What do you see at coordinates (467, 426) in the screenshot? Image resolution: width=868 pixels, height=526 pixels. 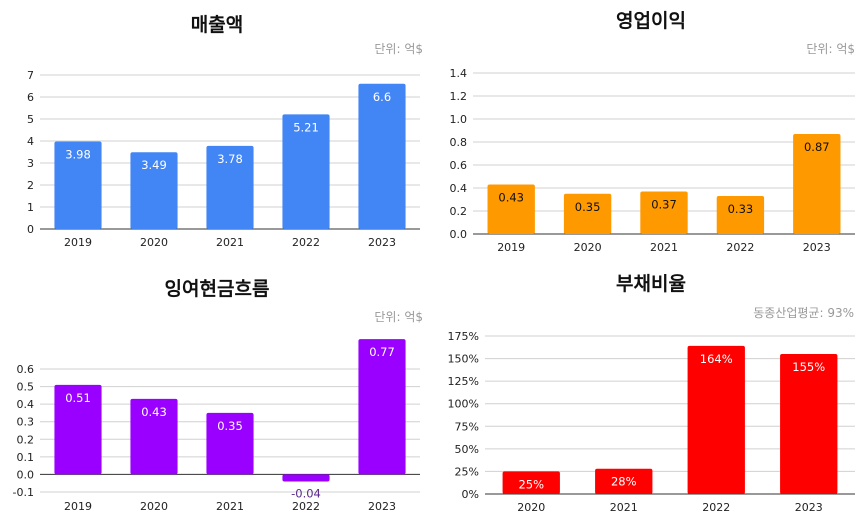 I see `y-tick-label: 75%` at bounding box center [467, 426].